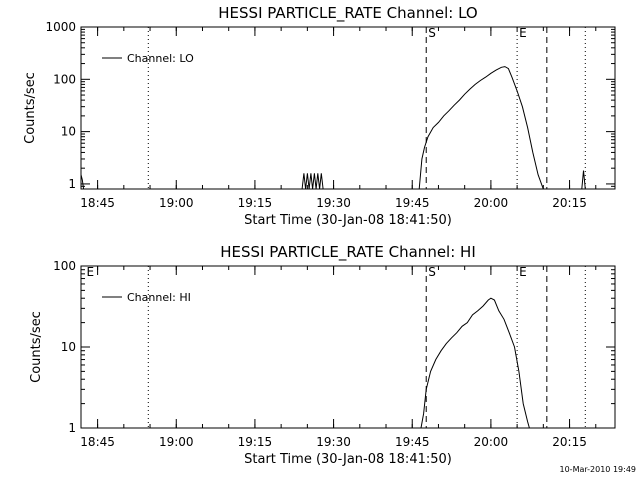 The image size is (640, 480). What do you see at coordinates (348, 252) in the screenshot?
I see `chart-title: HESSI PARTICLE_RATE Channel: HI` at bounding box center [348, 252].